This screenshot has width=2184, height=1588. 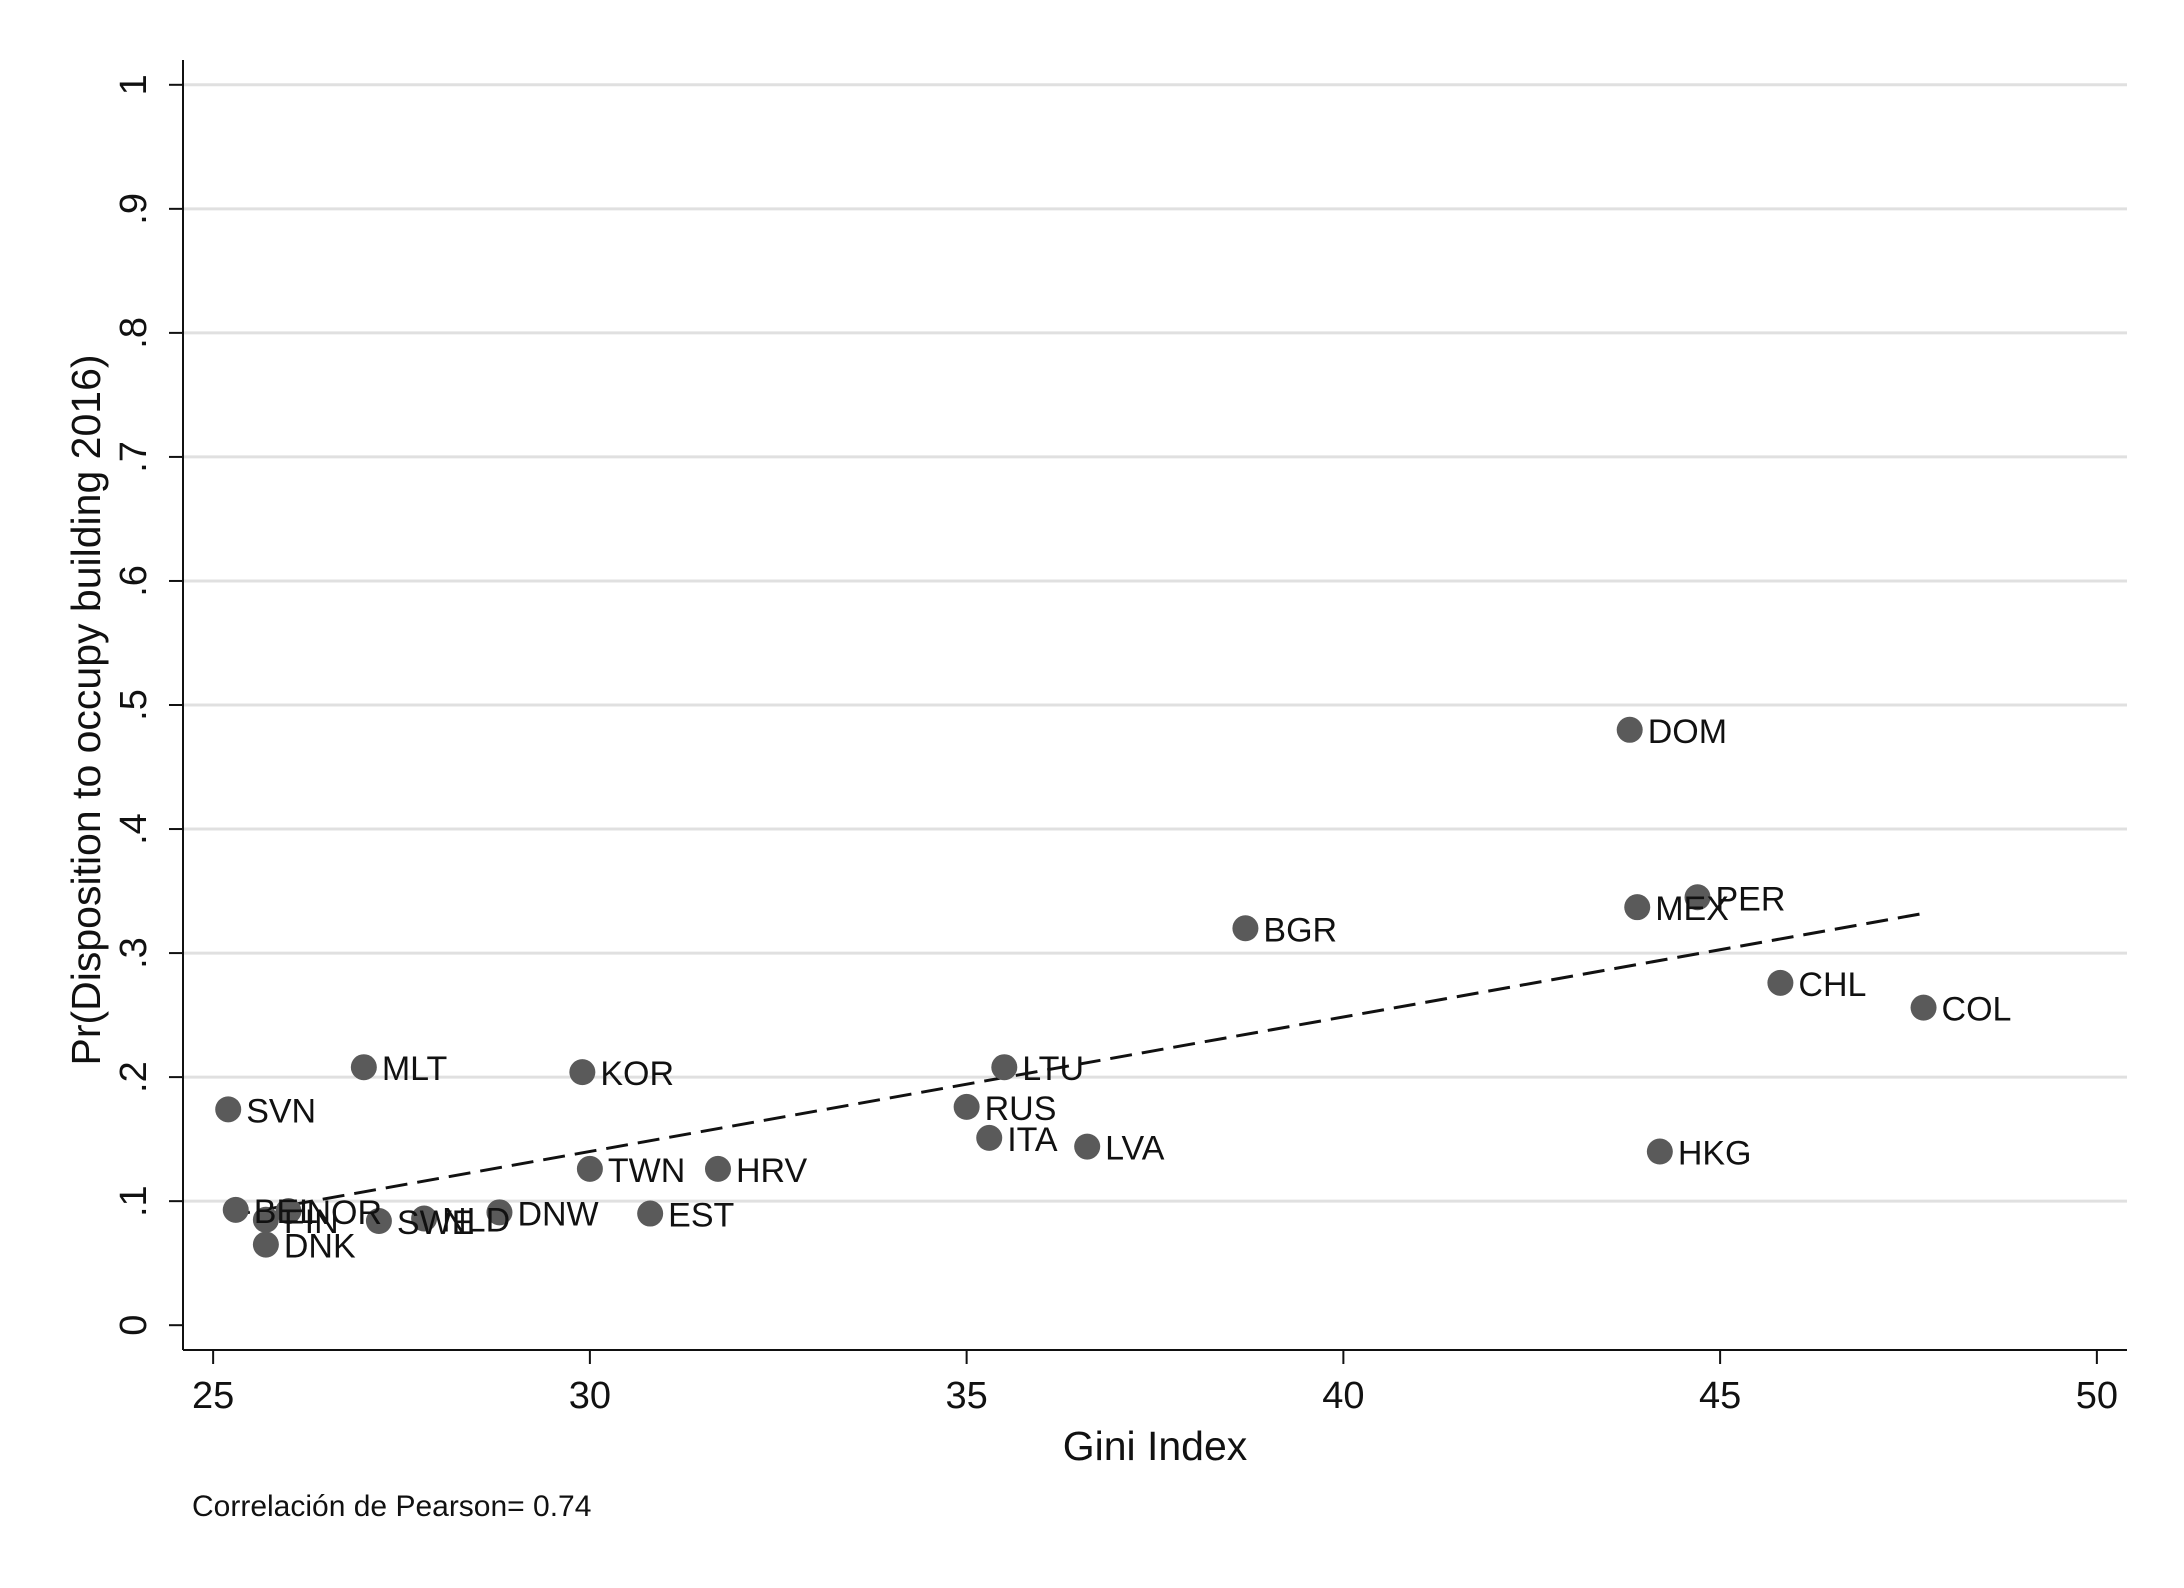 I want to click on x-tick-label: 25, so click(x=213, y=1396).